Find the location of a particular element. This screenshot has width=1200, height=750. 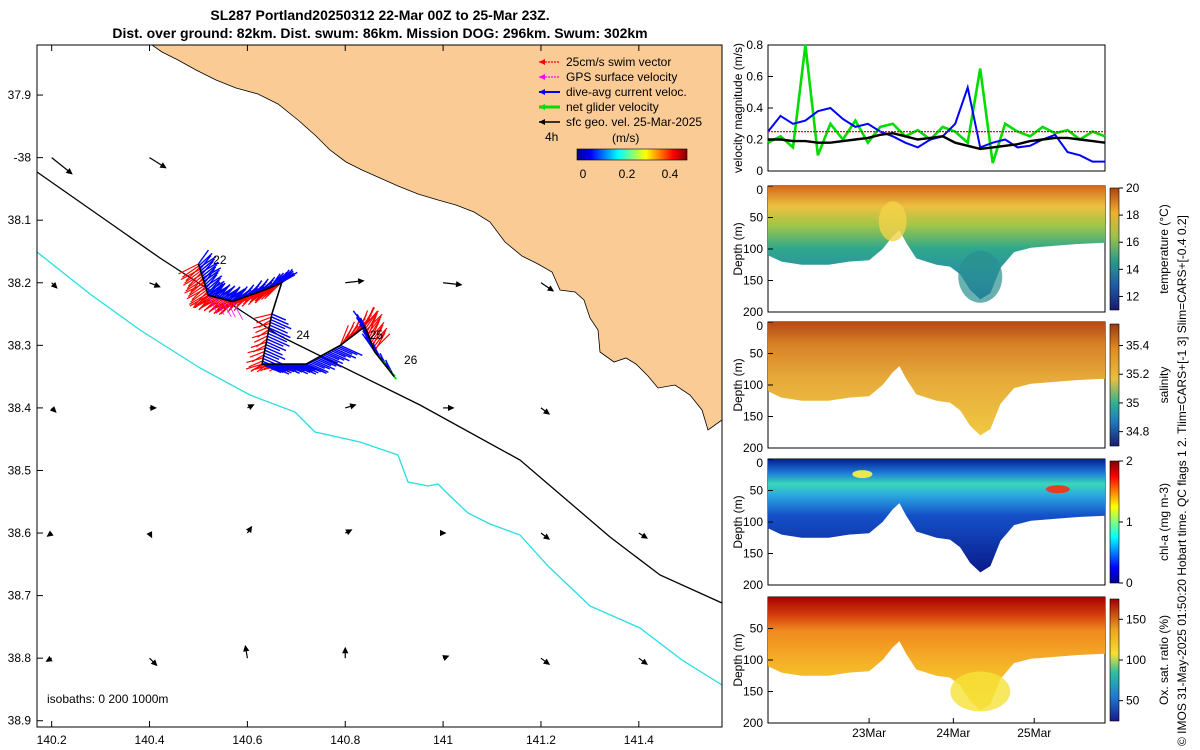

warm-intrusion is located at coordinates (892, 221).